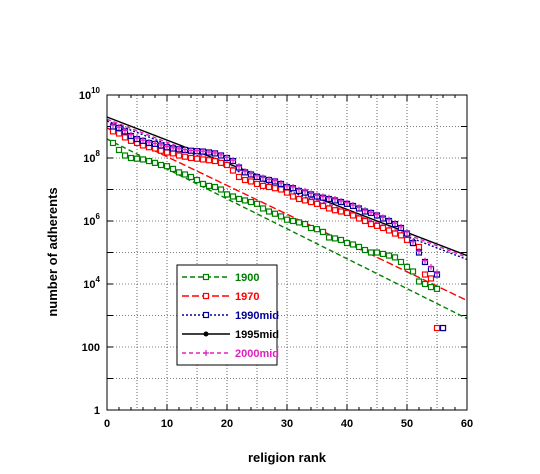  I want to click on legend-marker-1970, so click(206, 296).